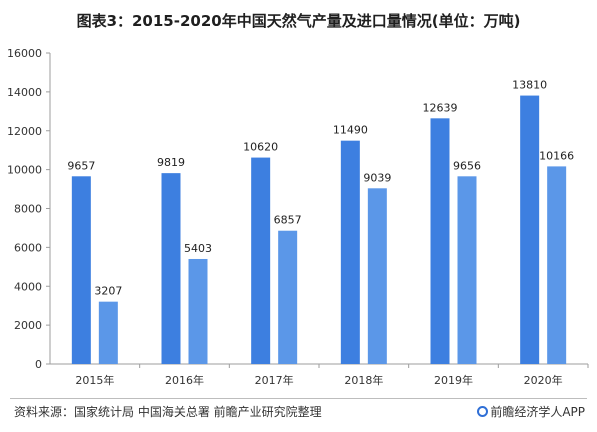 The image size is (597, 432). Describe the element at coordinates (81, 165) in the screenshot. I see `data-label: 9657` at that location.